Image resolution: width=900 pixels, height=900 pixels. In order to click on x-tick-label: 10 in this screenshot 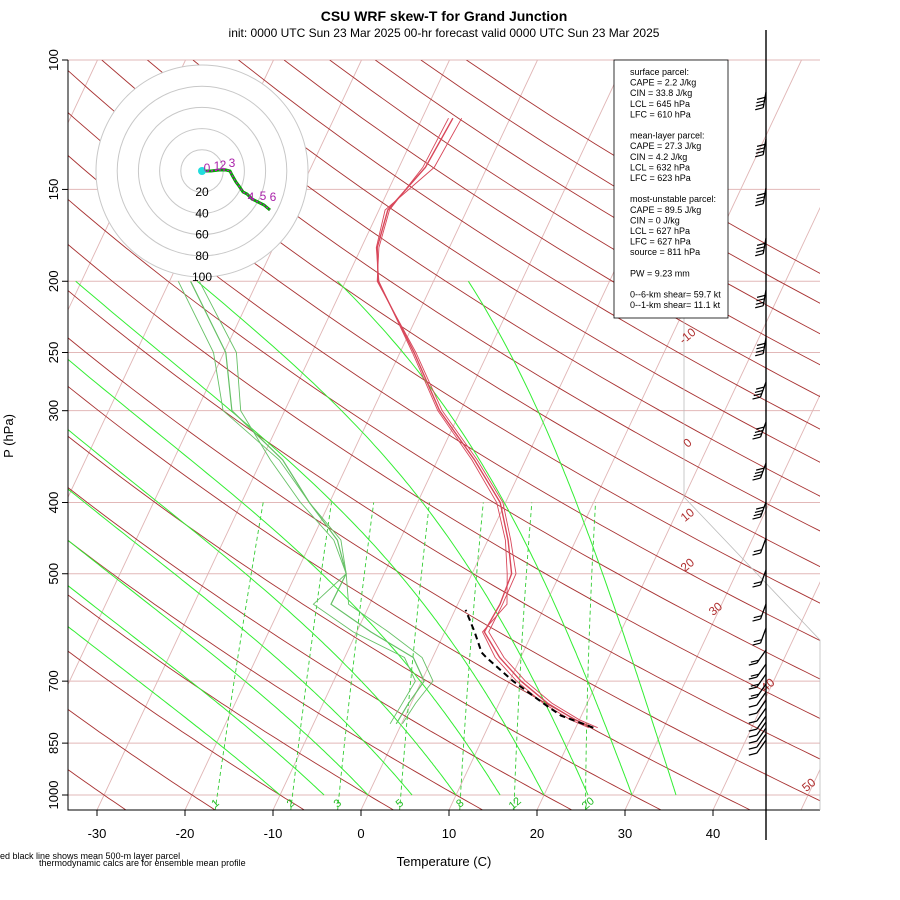, I will do `click(449, 833)`.